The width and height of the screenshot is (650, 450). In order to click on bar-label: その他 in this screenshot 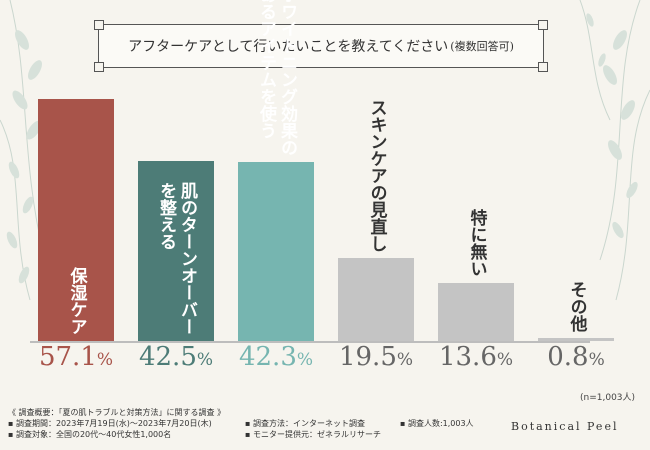, I will do `click(576, 306)`.